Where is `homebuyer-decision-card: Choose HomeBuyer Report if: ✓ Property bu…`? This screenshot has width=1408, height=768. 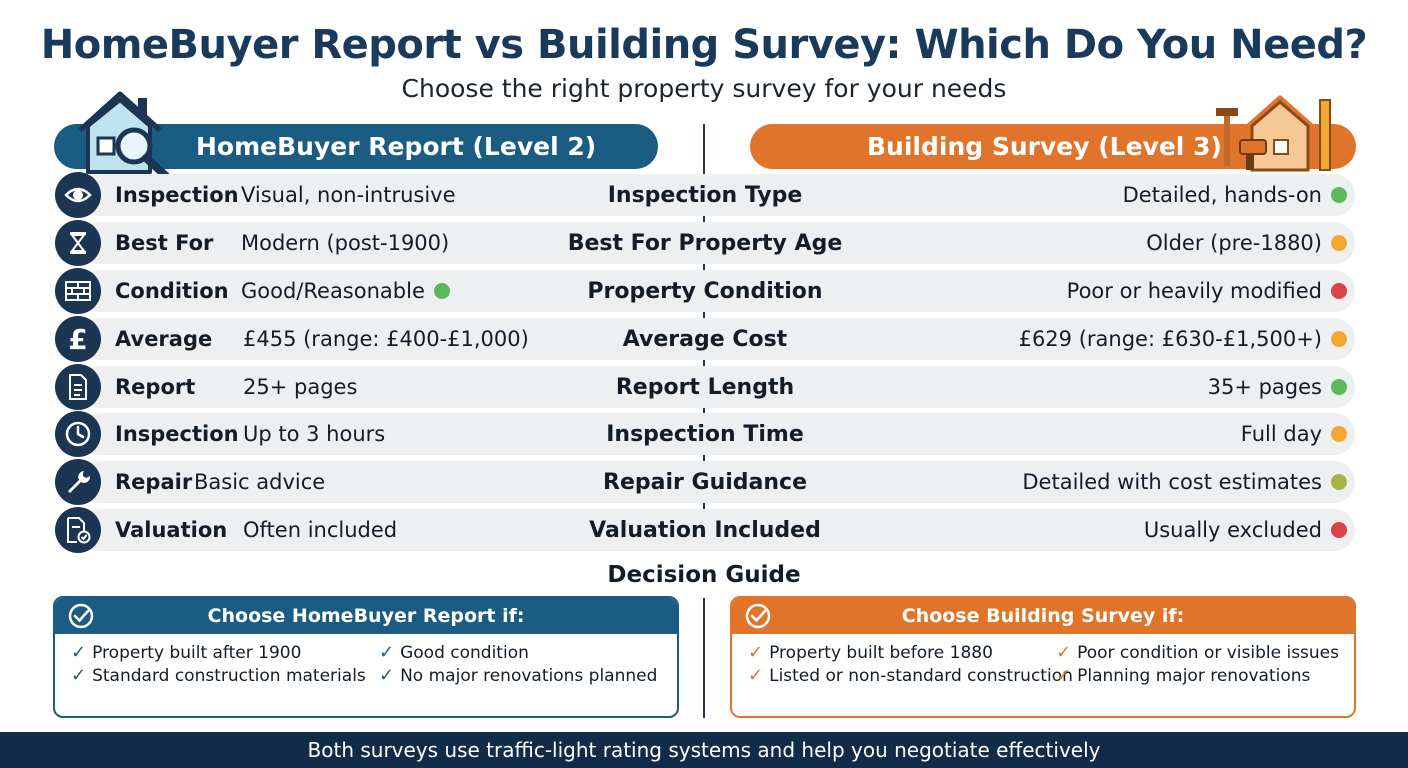
homebuyer-decision-card: Choose HomeBuyer Report if: ✓ Property bu… is located at coordinates (366, 657).